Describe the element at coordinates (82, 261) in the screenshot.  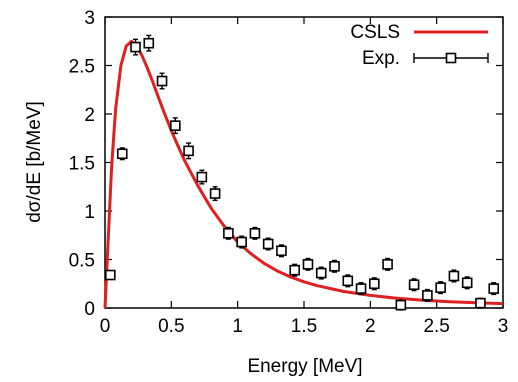
I see `y-tick-label: 0.5` at that location.